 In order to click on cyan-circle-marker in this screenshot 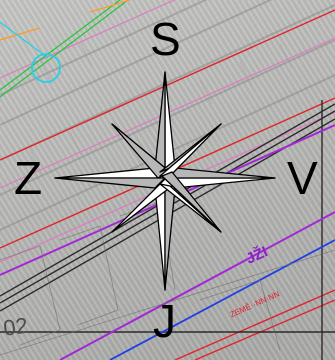, I will do `click(46, 68)`.